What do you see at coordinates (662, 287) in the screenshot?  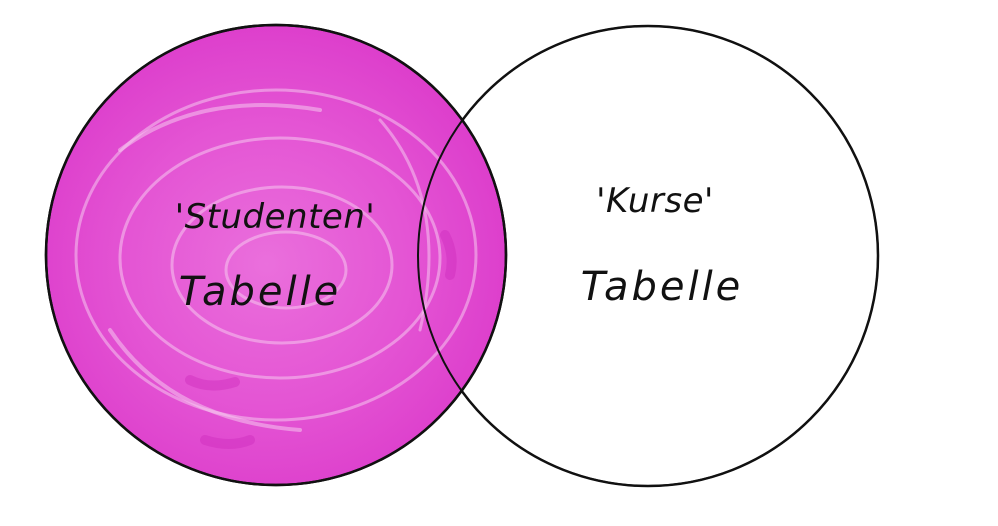 I see `kurse-table-label: Tabelle` at bounding box center [662, 287].